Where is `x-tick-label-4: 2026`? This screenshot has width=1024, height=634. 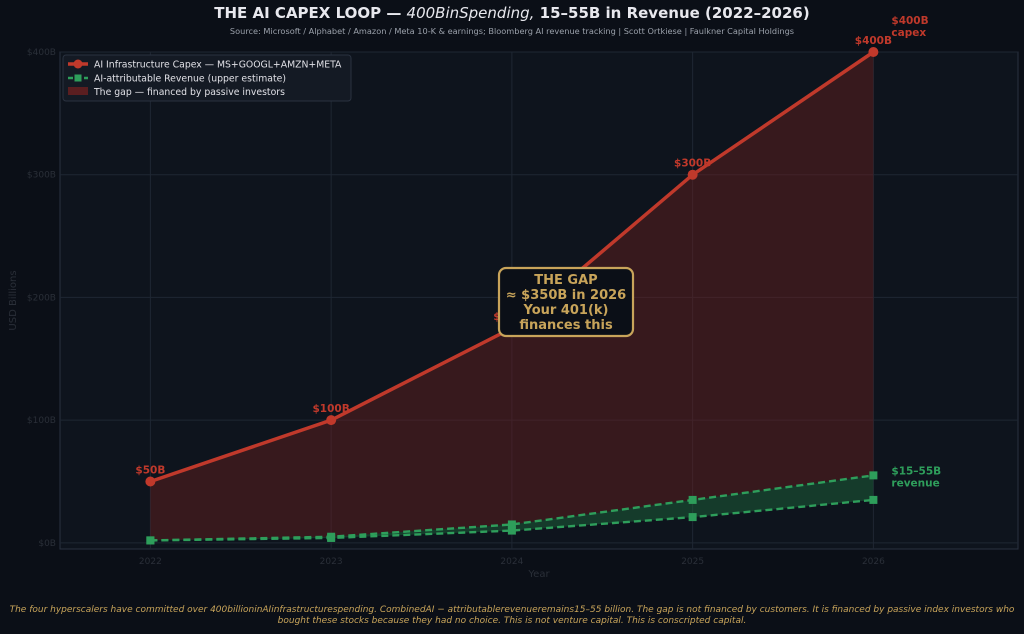
x-tick-label-4: 2026 is located at coordinates (873, 562).